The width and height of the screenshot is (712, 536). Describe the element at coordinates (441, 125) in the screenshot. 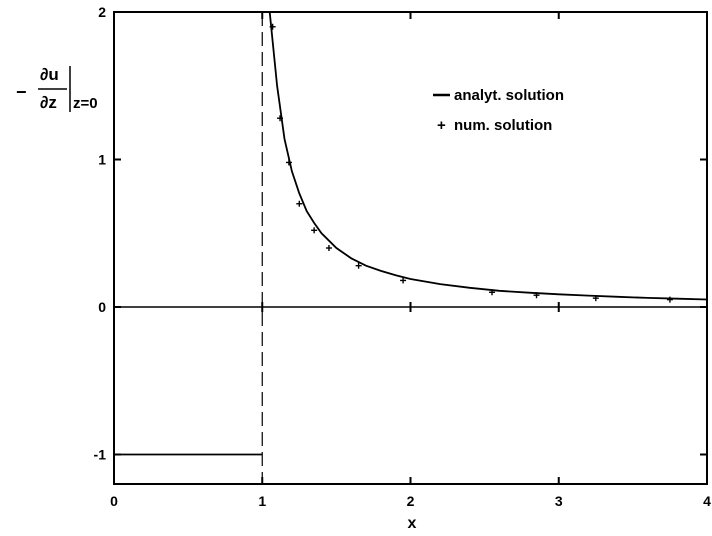

I see `legend-marker-swatch: +` at that location.